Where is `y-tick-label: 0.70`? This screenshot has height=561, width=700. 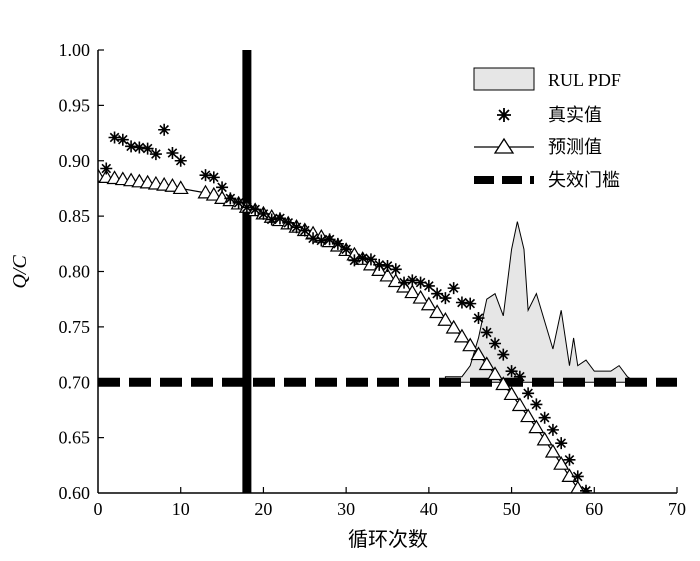 y-tick-label: 0.70 is located at coordinates (75, 382).